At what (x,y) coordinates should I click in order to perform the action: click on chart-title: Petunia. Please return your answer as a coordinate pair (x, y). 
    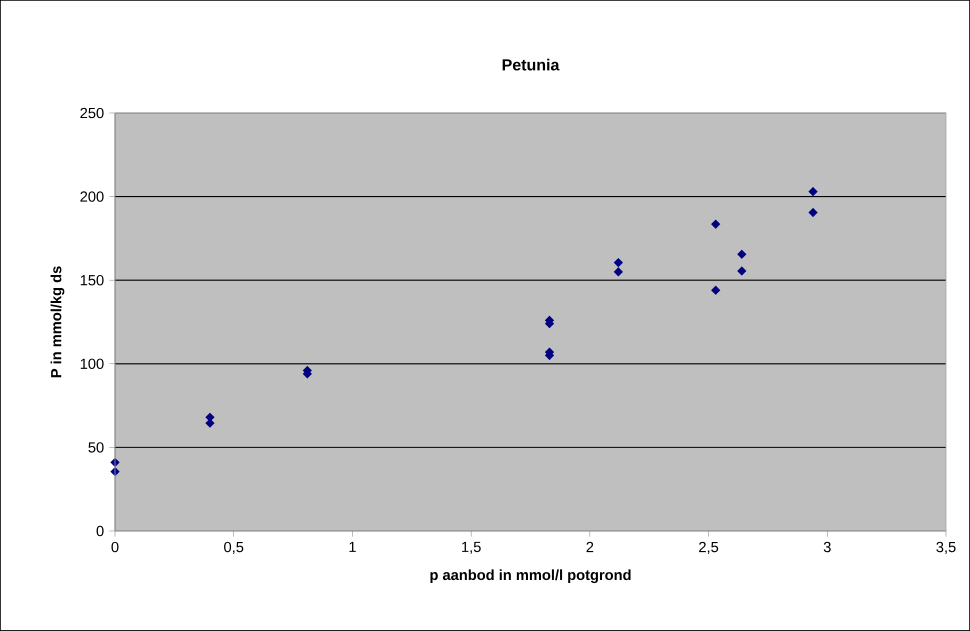
    Looking at the image, I should click on (531, 64).